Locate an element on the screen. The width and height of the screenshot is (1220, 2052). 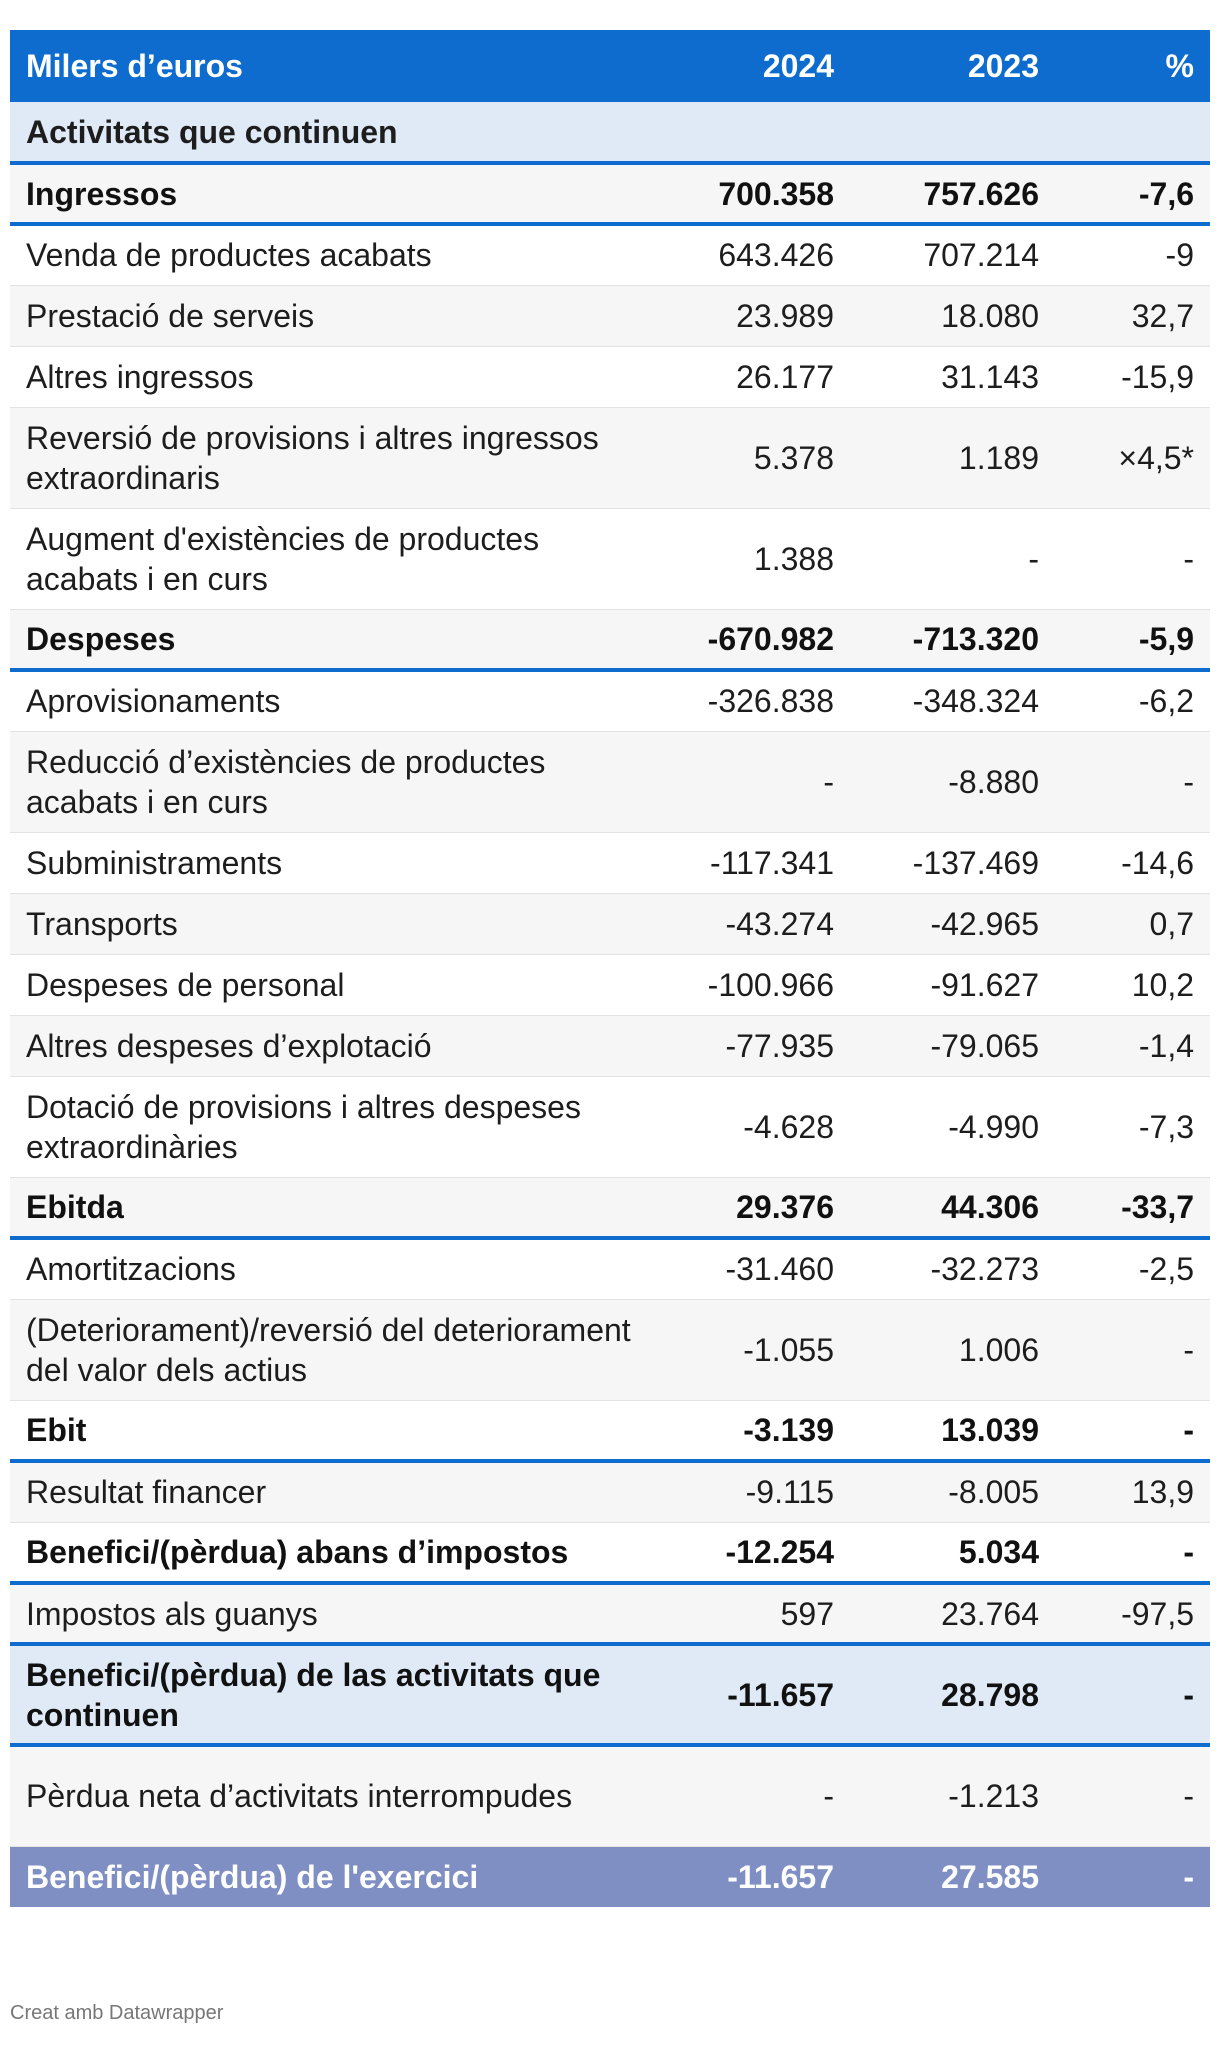
value-2023: -8.880 is located at coordinates (993, 781).